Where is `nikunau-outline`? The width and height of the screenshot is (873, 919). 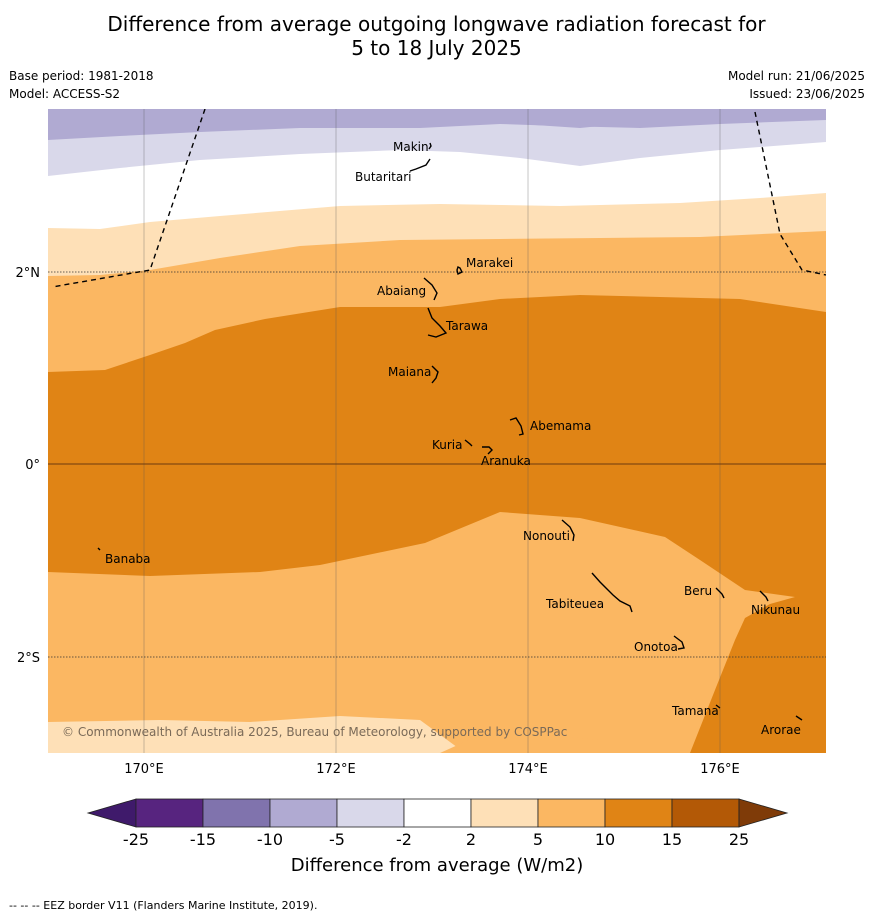 nikunau-outline is located at coordinates (764, 596).